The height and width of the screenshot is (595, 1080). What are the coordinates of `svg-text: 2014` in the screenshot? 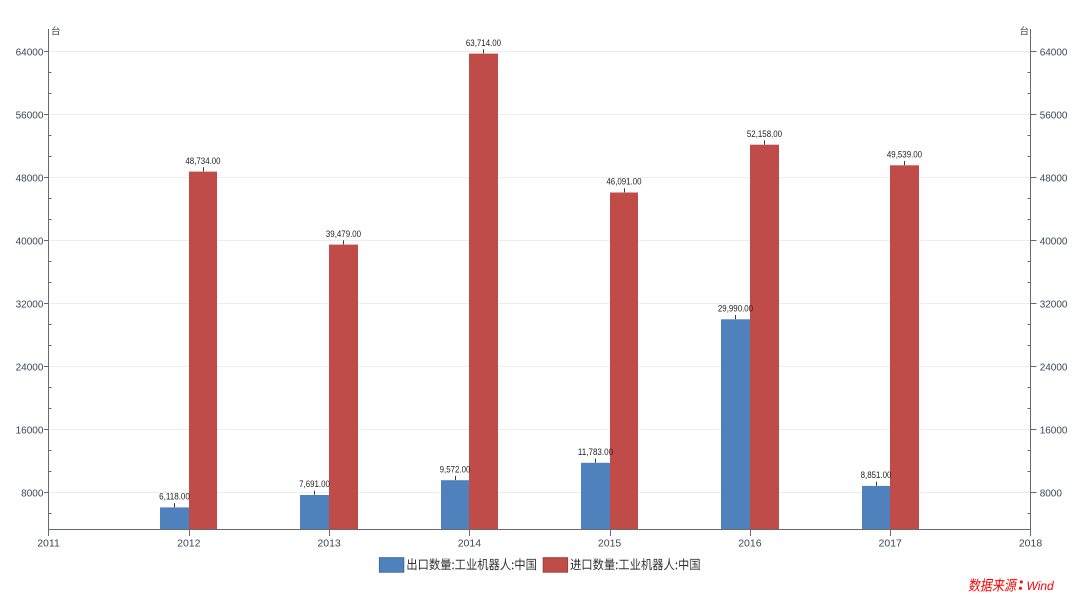 It's located at (470, 544).